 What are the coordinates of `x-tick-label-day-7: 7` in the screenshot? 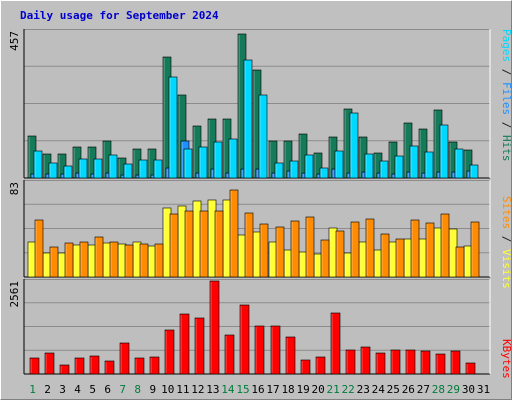 It's located at (122, 389).